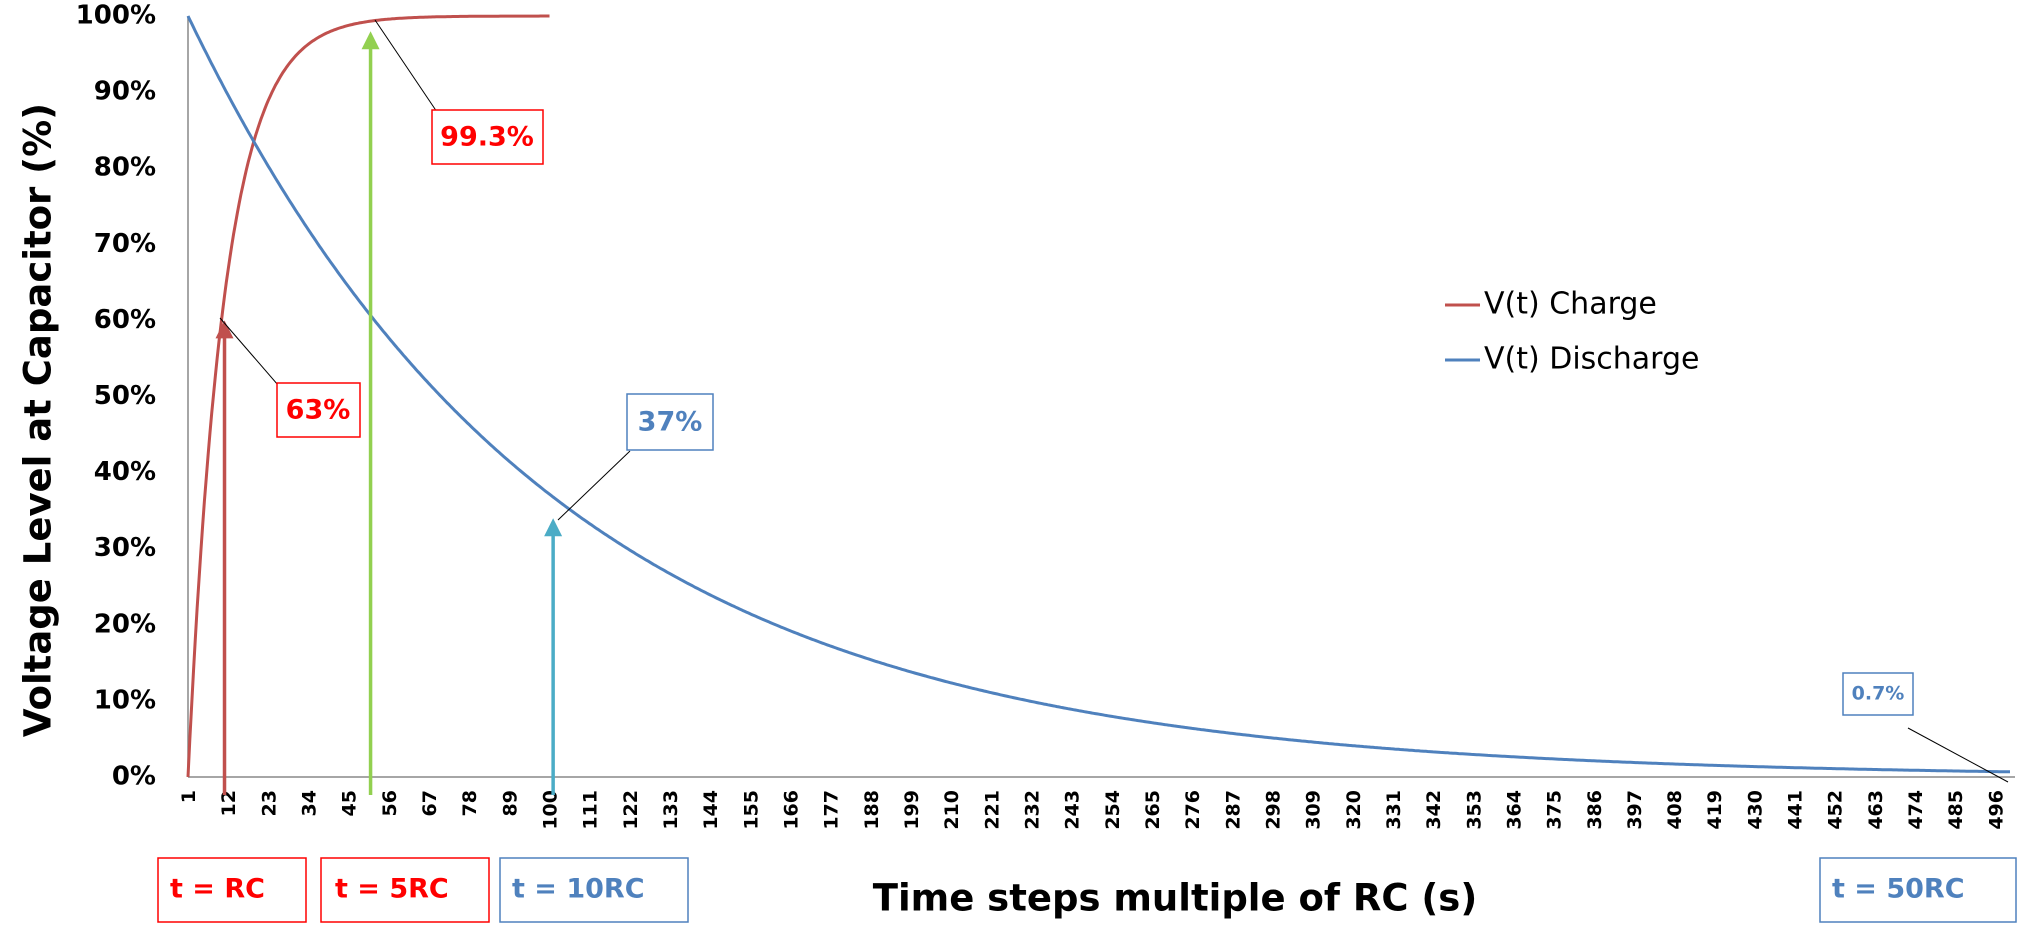 The image size is (2032, 929). What do you see at coordinates (134, 777) in the screenshot?
I see `y-tick-label: 0%` at bounding box center [134, 777].